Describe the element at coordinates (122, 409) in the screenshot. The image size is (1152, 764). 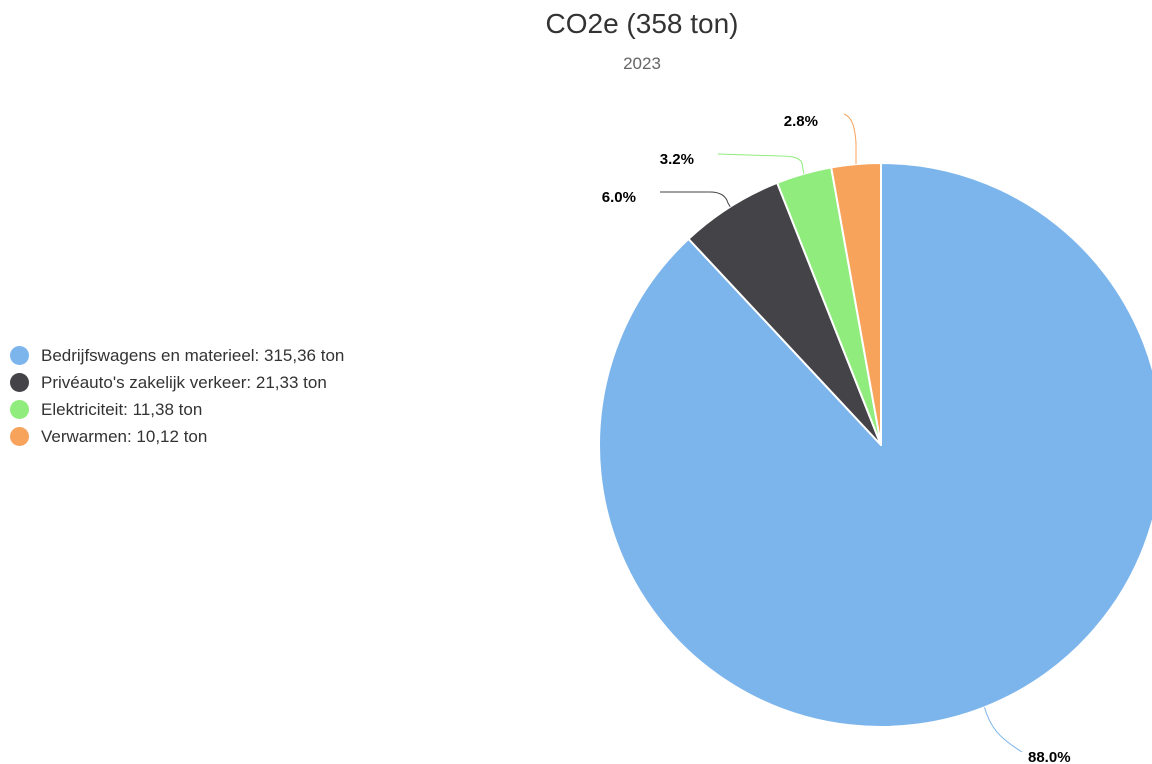
I see `legend-label-elektriciteit: Elektriciteit: 11,38 ton` at that location.